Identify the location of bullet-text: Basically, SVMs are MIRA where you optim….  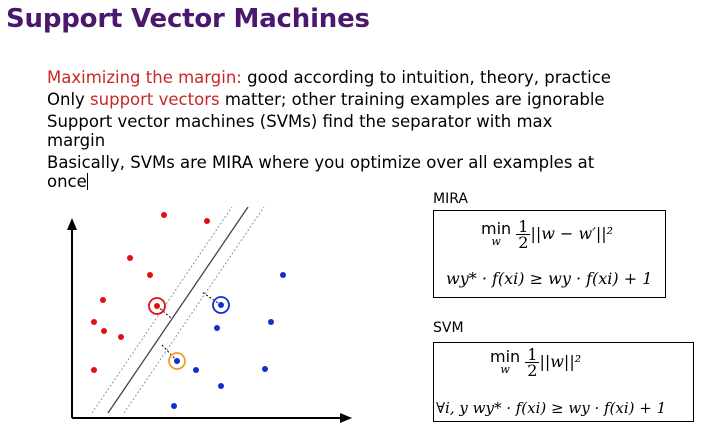
(321, 172).